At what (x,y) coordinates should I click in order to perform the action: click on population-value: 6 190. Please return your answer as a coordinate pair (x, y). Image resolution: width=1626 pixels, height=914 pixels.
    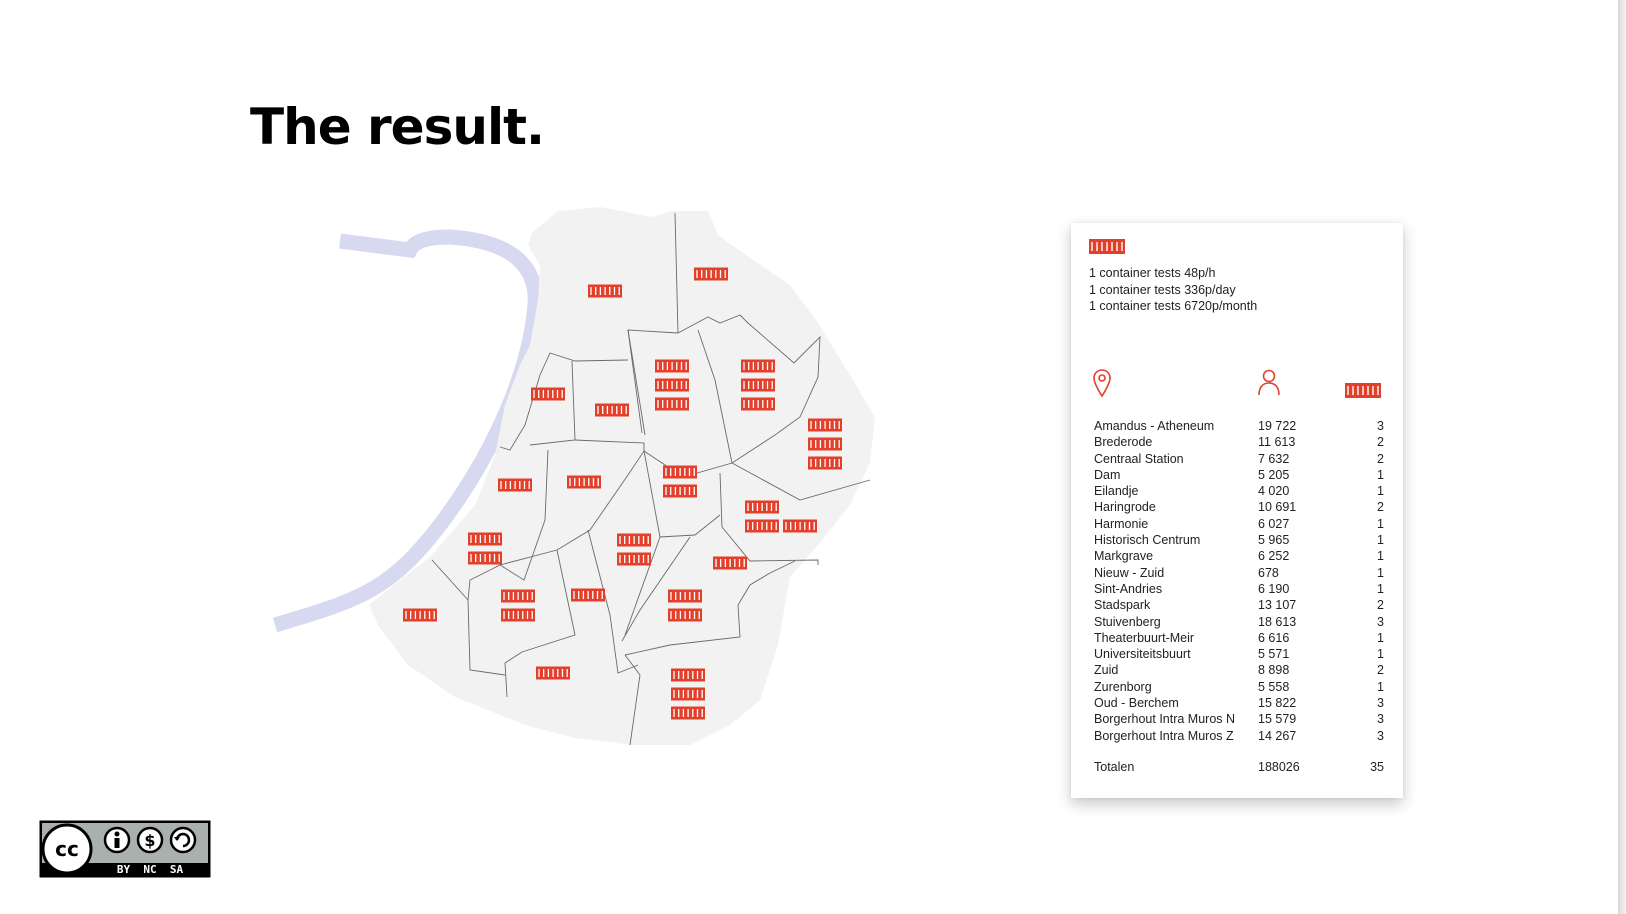
    Looking at the image, I should click on (1274, 588).